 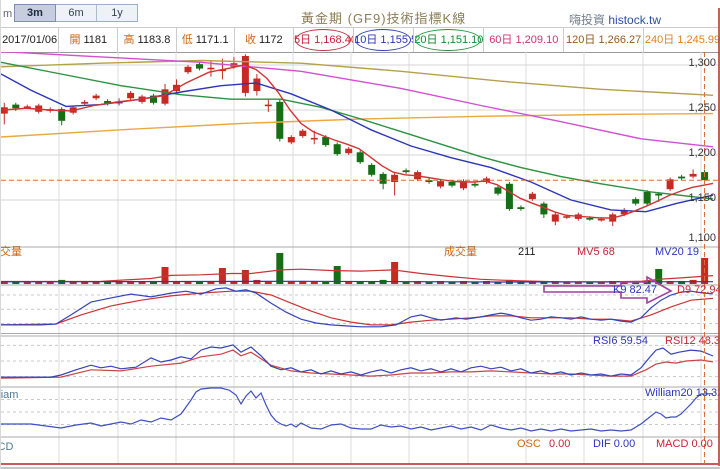 What do you see at coordinates (8, 14) in the screenshot?
I see `cut-range-button: m` at bounding box center [8, 14].